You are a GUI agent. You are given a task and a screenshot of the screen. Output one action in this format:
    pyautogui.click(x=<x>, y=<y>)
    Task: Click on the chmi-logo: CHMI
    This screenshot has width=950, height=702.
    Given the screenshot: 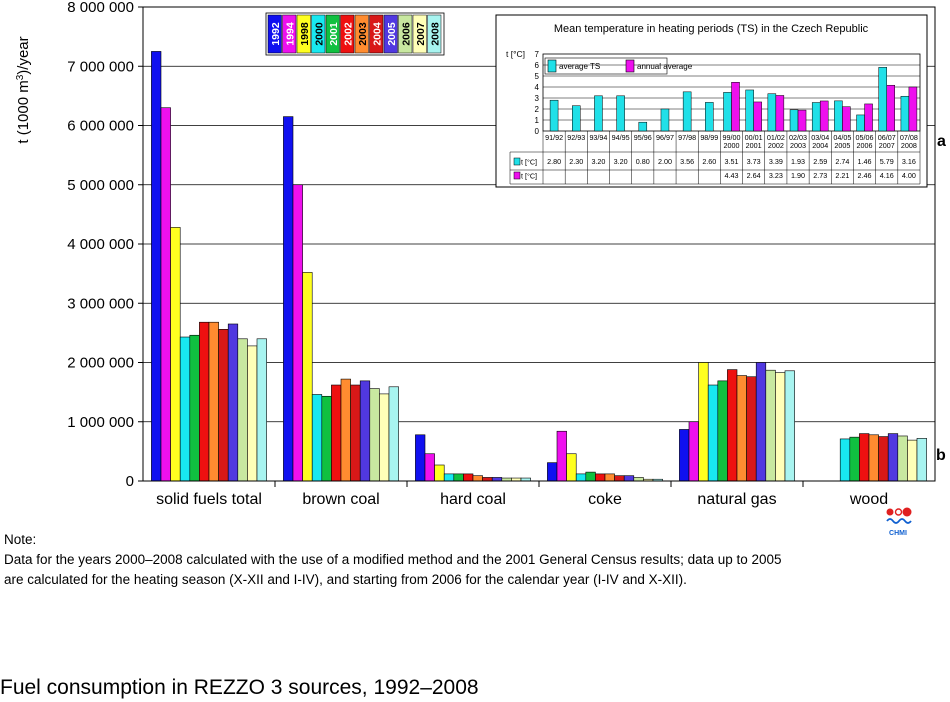 What is the action you would take?
    pyautogui.click(x=899, y=522)
    